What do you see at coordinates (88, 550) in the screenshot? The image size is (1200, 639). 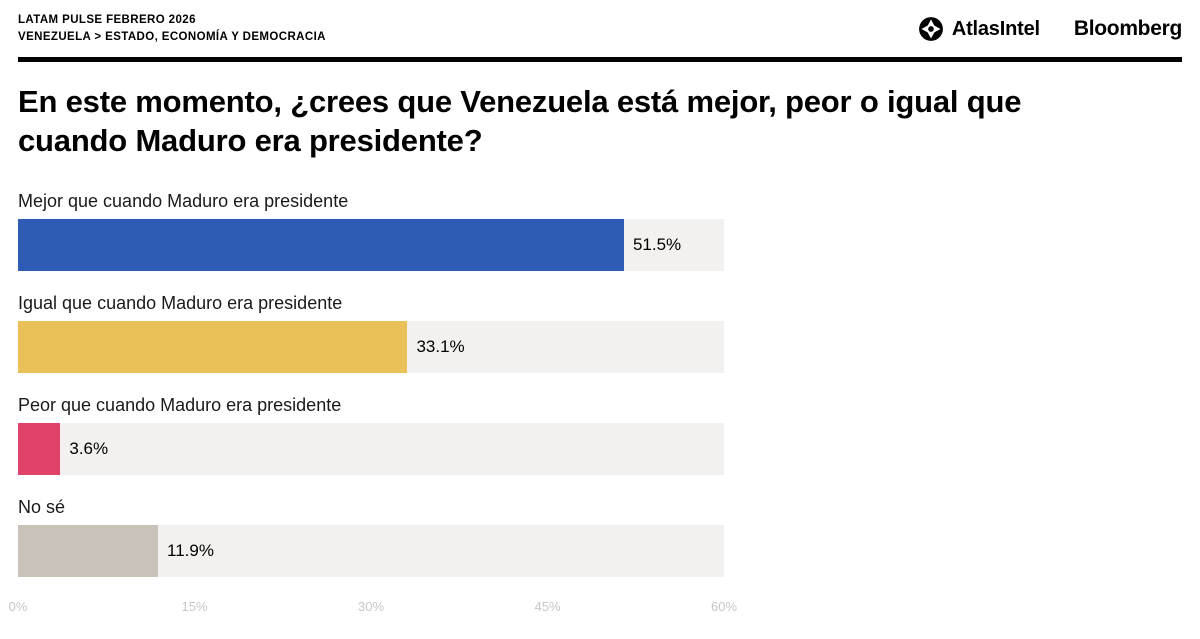 I see `bar-no-se` at bounding box center [88, 550].